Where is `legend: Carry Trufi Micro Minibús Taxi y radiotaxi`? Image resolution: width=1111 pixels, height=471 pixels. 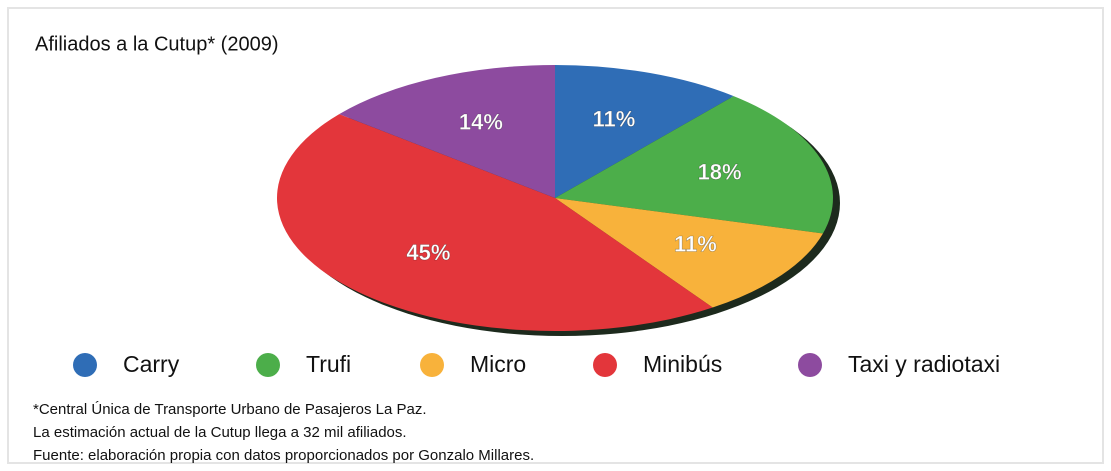
legend: Carry Trufi Micro Minibús Taxi y radiotaxi is located at coordinates (536, 364).